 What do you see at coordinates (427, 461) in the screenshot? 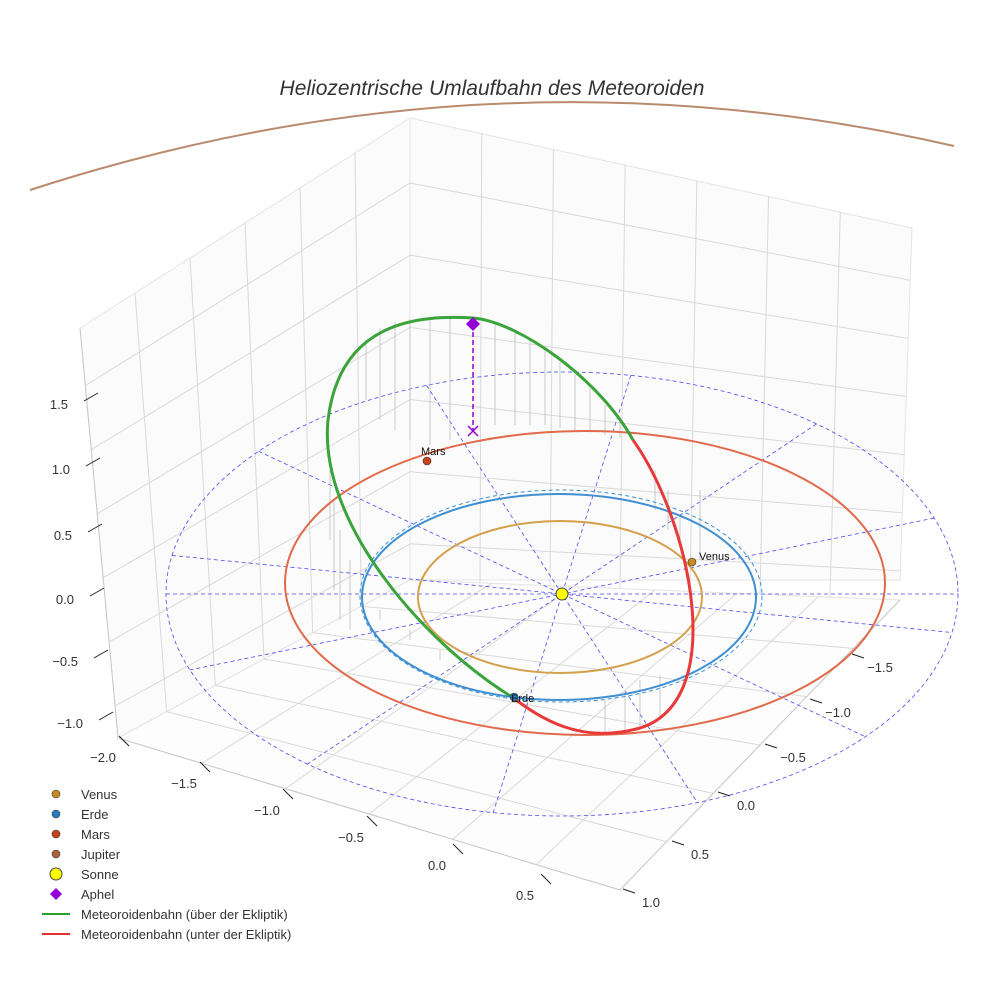
I see `mars-marker` at bounding box center [427, 461].